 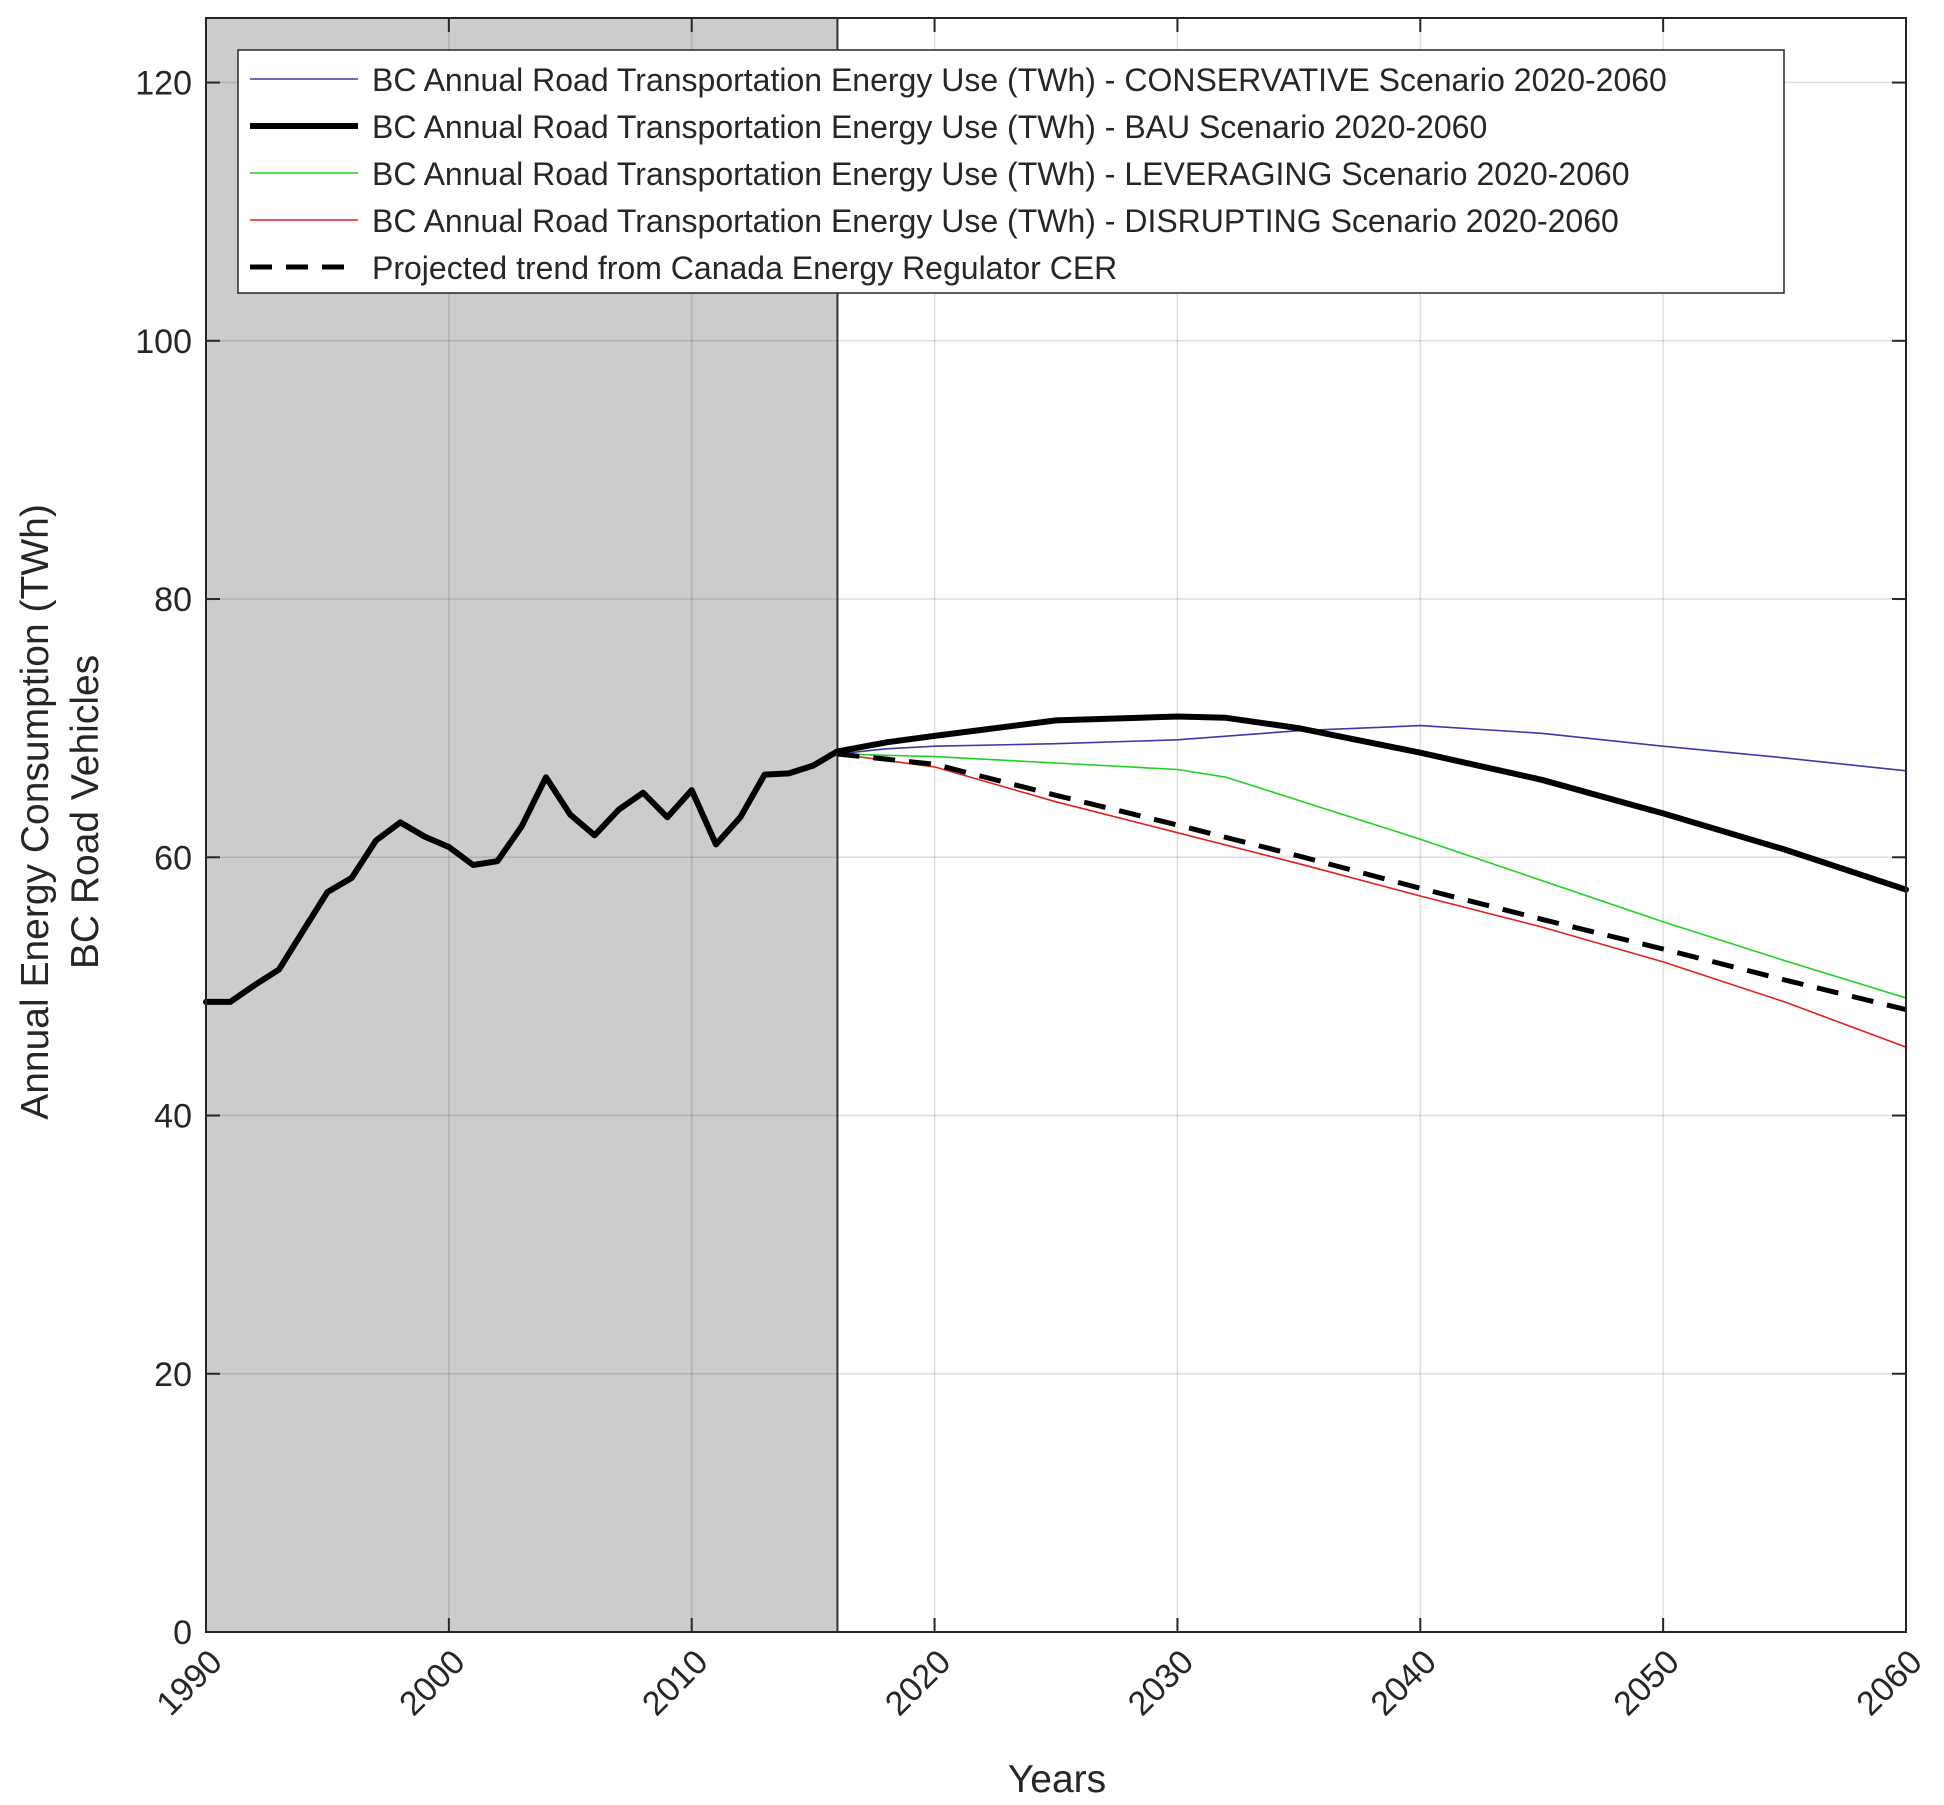 What do you see at coordinates (1057, 1779) in the screenshot?
I see `x-axis-title: Years` at bounding box center [1057, 1779].